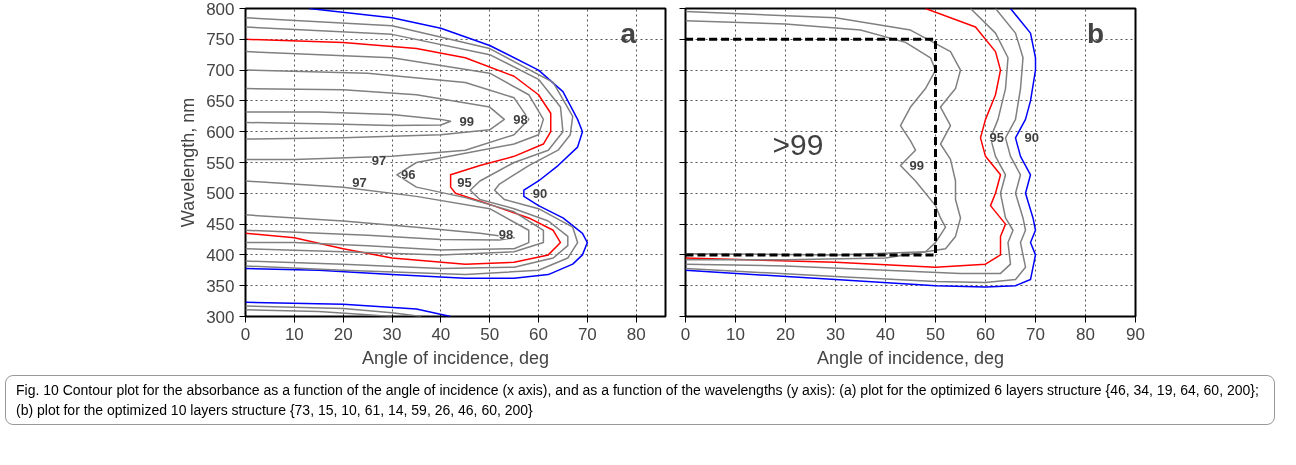 This screenshot has height=465, width=1296. Describe the element at coordinates (220, 255) in the screenshot. I see `y-tick-label: 400` at that location.